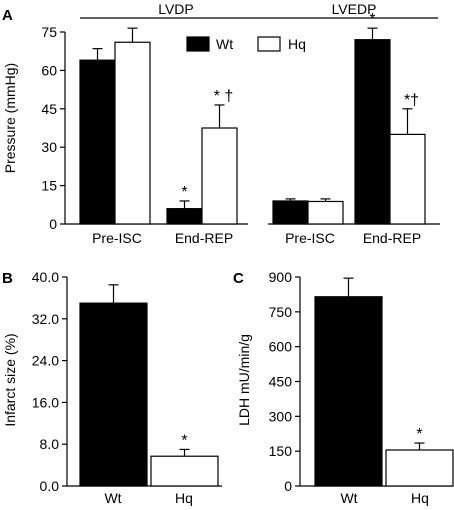  I want to click on panel-c-hq-bar, so click(419, 468).